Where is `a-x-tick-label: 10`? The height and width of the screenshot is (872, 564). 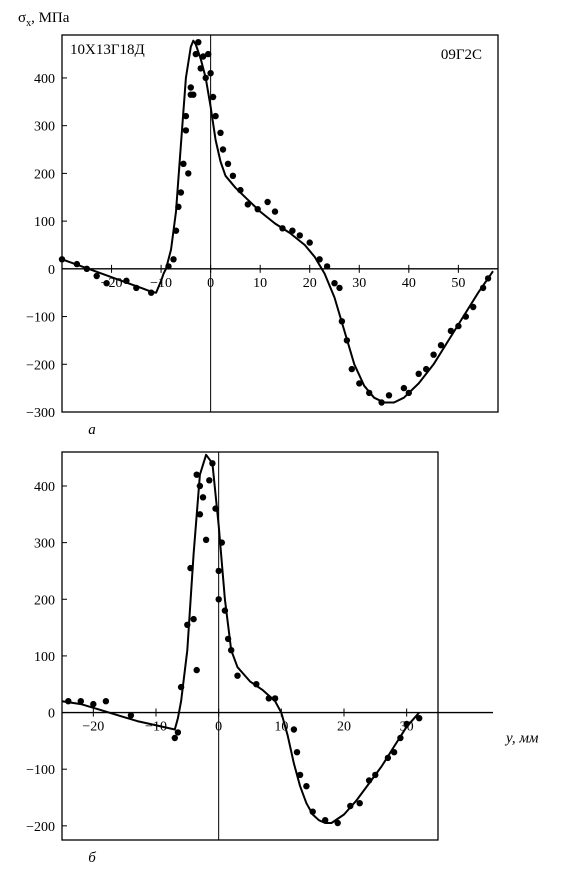 a-x-tick-label: 10 is located at coordinates (260, 283).